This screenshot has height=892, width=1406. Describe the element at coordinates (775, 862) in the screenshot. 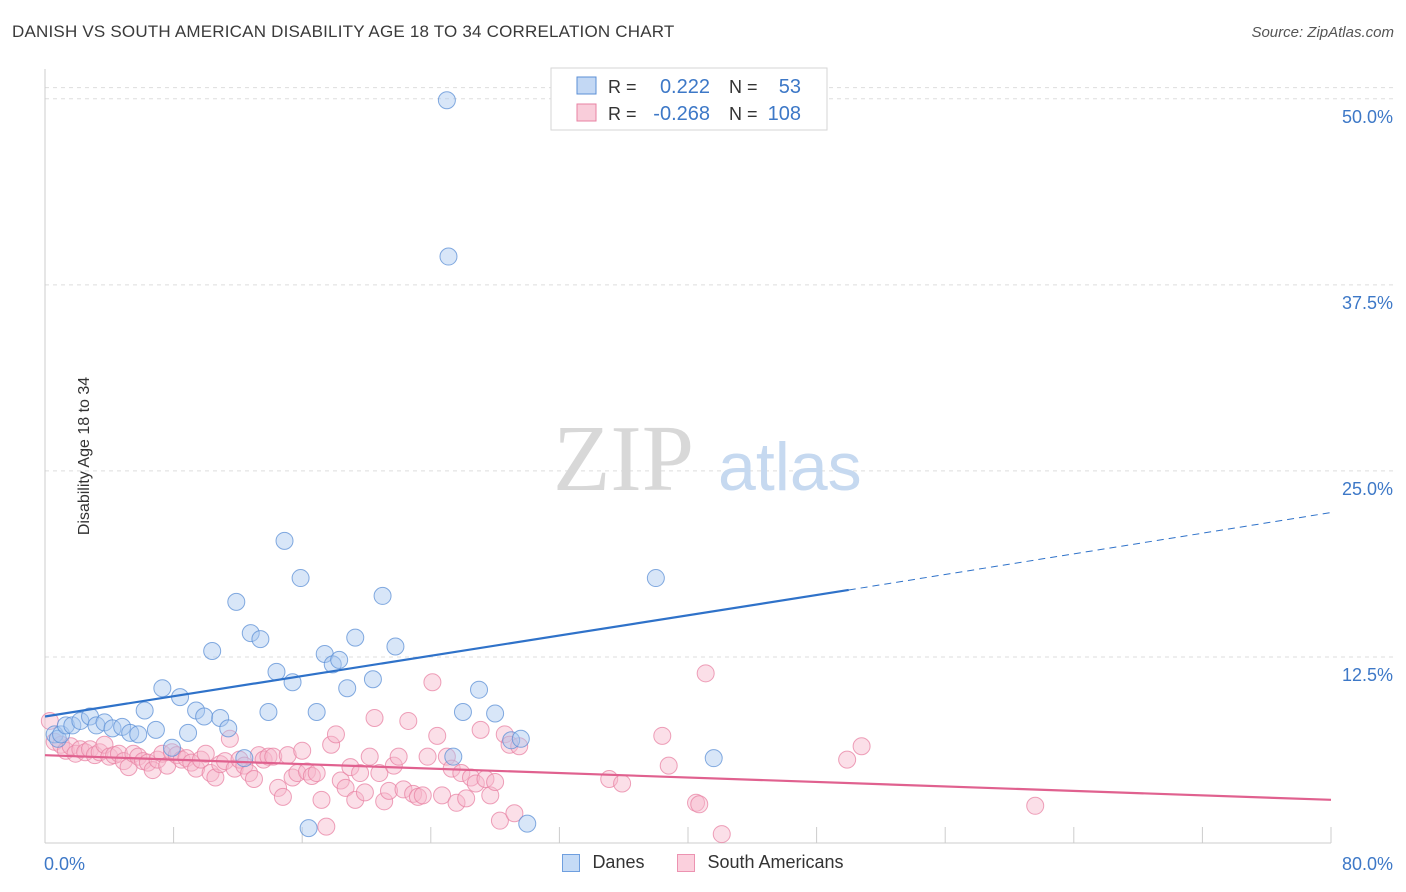

I see `legend-label-south-americans: South Americans` at that location.